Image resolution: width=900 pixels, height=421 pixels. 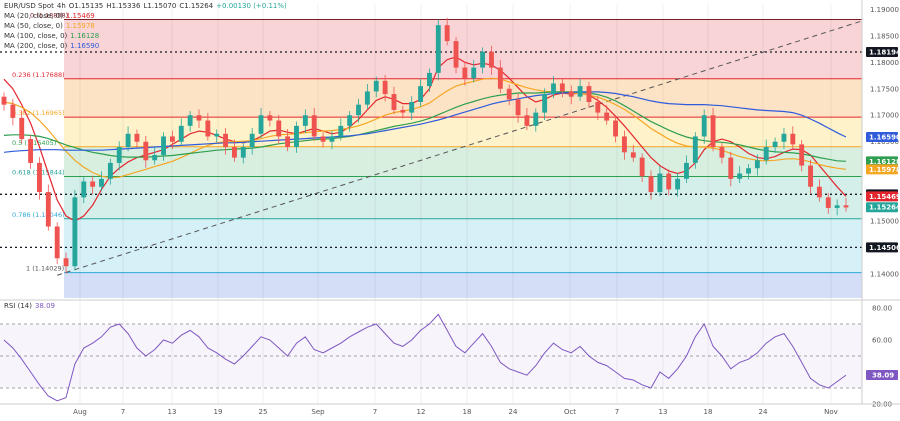 What do you see at coordinates (30, 306) in the screenshot?
I see `rsi-legend: RSI (14) 38.09` at bounding box center [30, 306].